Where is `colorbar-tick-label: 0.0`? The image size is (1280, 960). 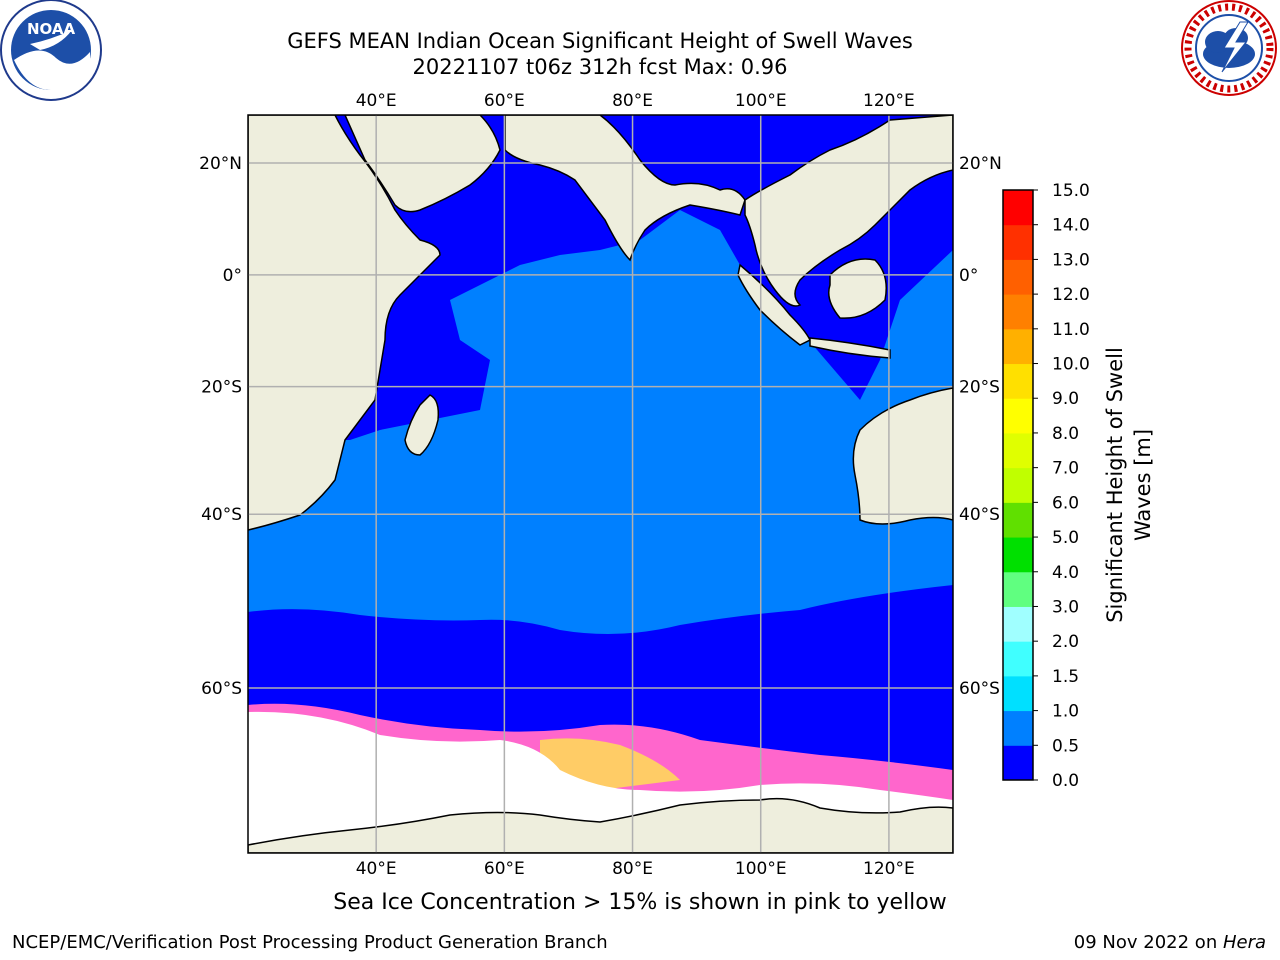
colorbar-tick-label: 0.0 is located at coordinates (1065, 781).